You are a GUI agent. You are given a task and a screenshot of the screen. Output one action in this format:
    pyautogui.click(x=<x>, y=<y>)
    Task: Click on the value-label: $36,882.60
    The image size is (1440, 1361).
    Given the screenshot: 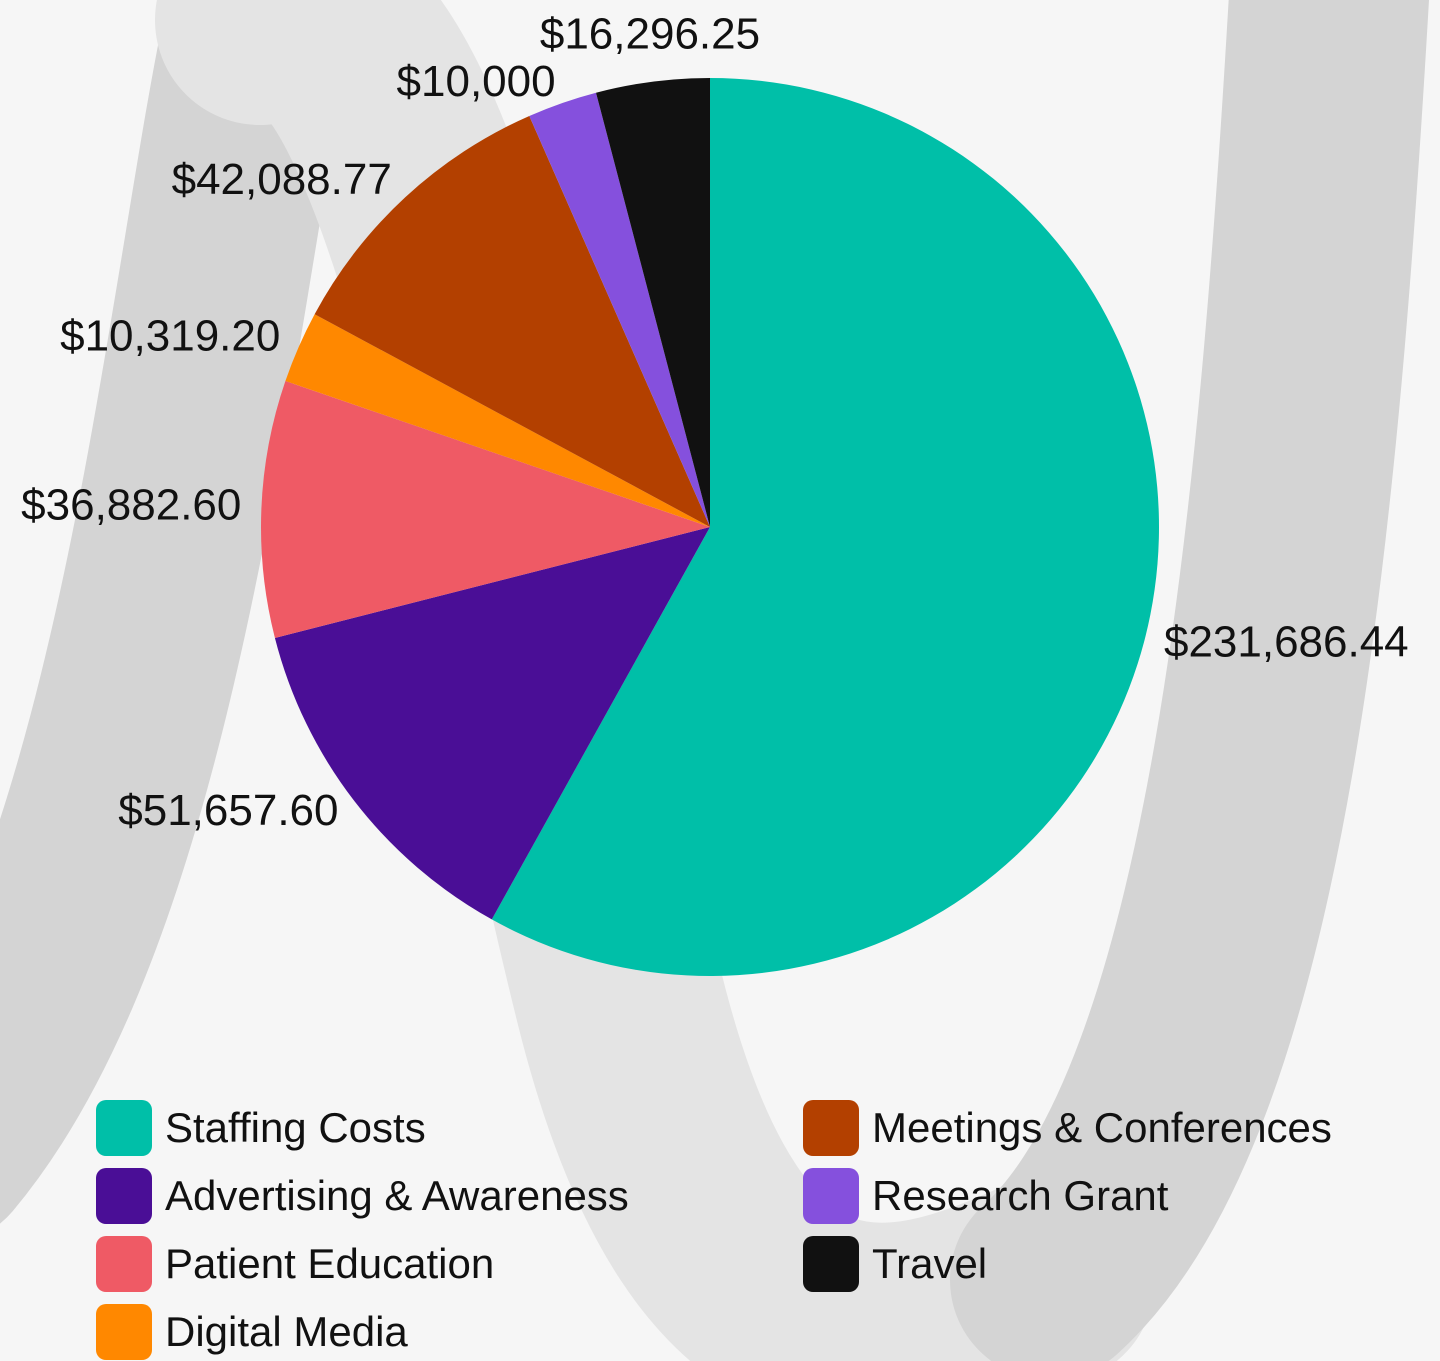 What is the action you would take?
    pyautogui.click(x=131, y=505)
    